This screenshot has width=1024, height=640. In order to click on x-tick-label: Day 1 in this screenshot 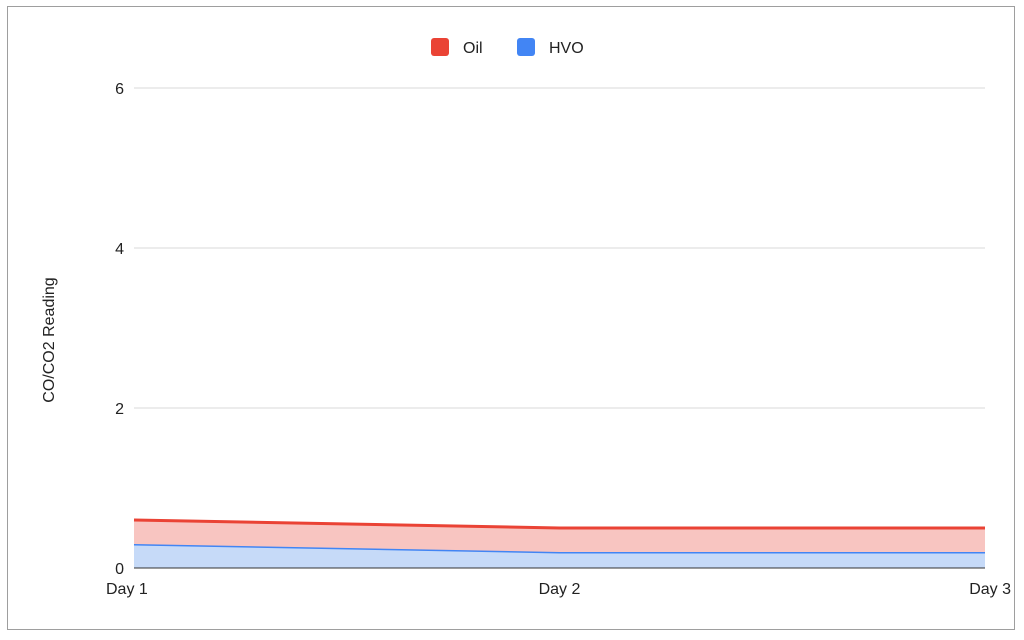, I will do `click(127, 589)`.